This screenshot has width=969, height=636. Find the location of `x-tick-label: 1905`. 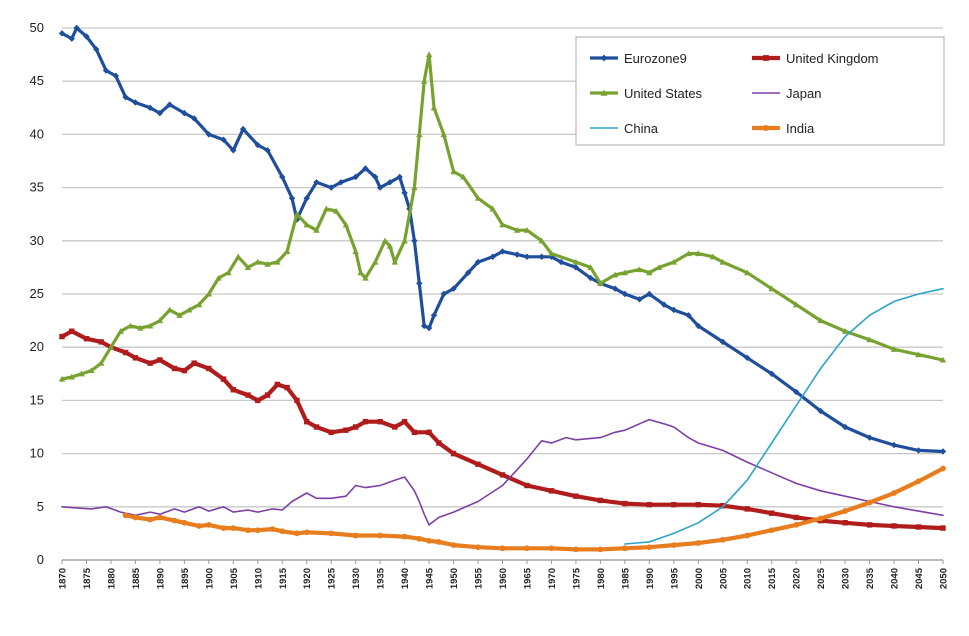

x-tick-label: 1905 is located at coordinates (234, 578).